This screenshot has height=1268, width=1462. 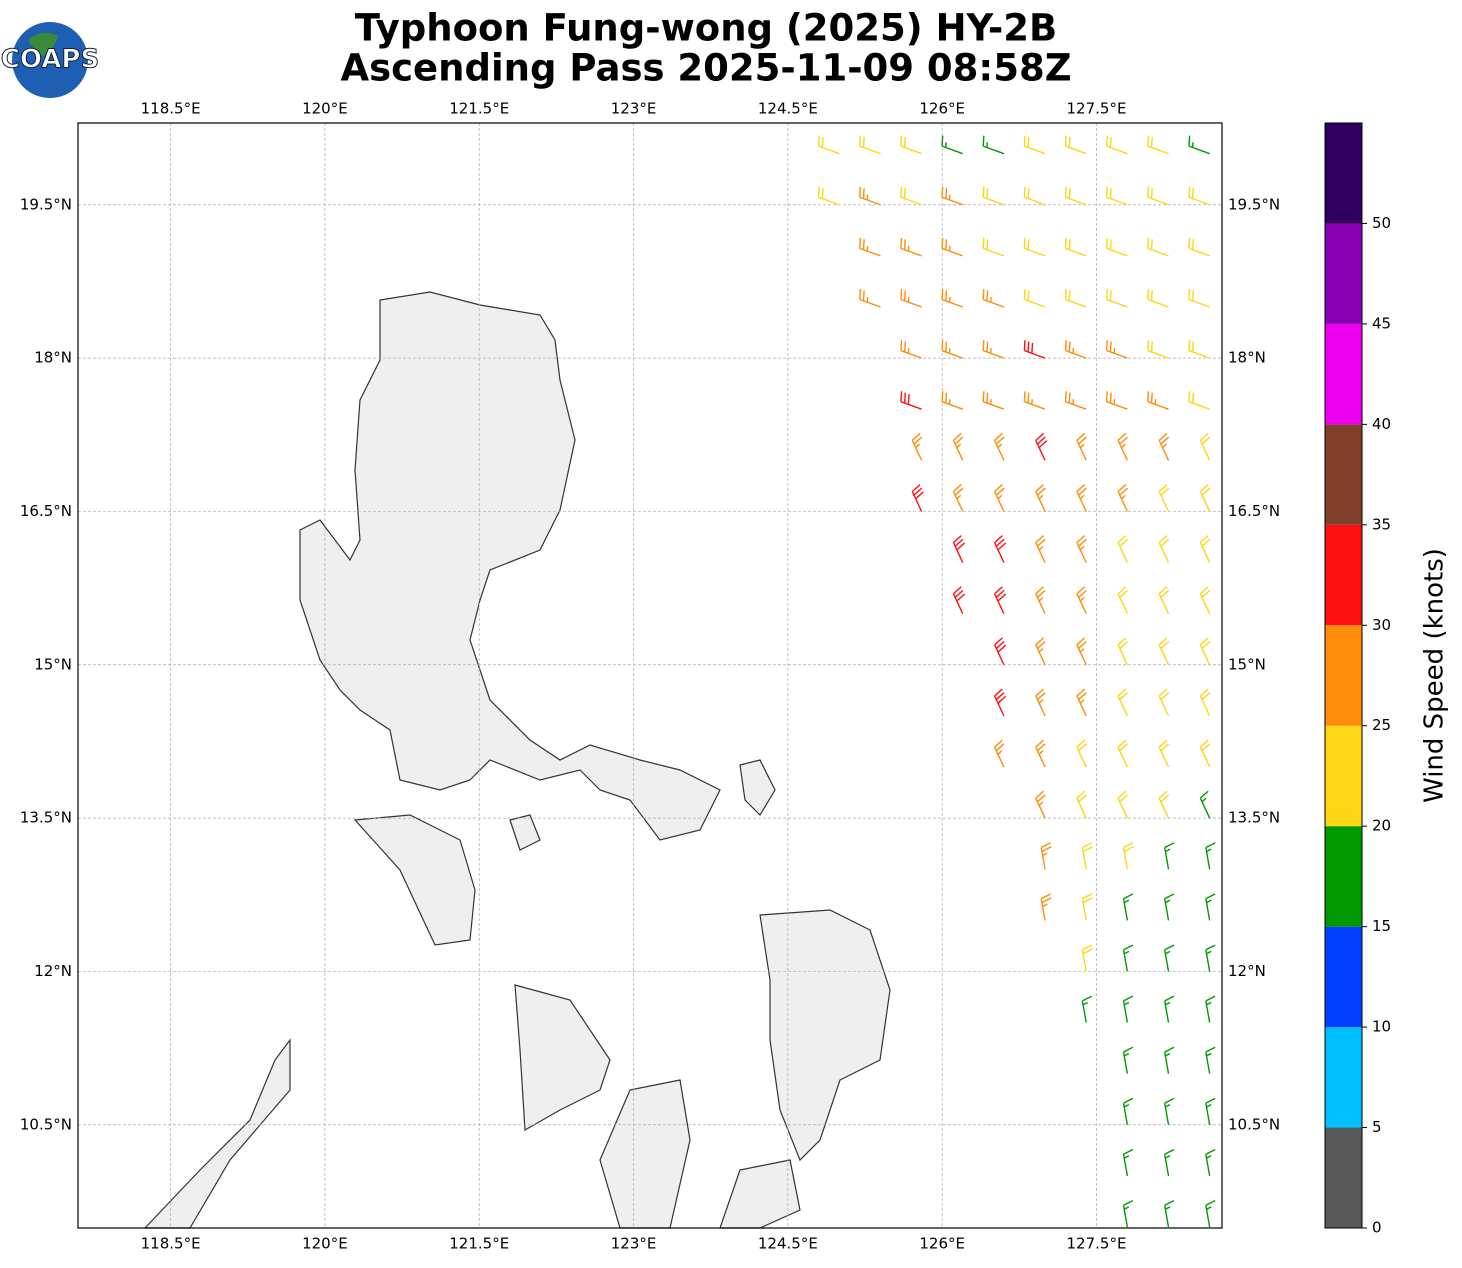 I want to click on x-tick-label: 118.5°E, so click(x=171, y=109).